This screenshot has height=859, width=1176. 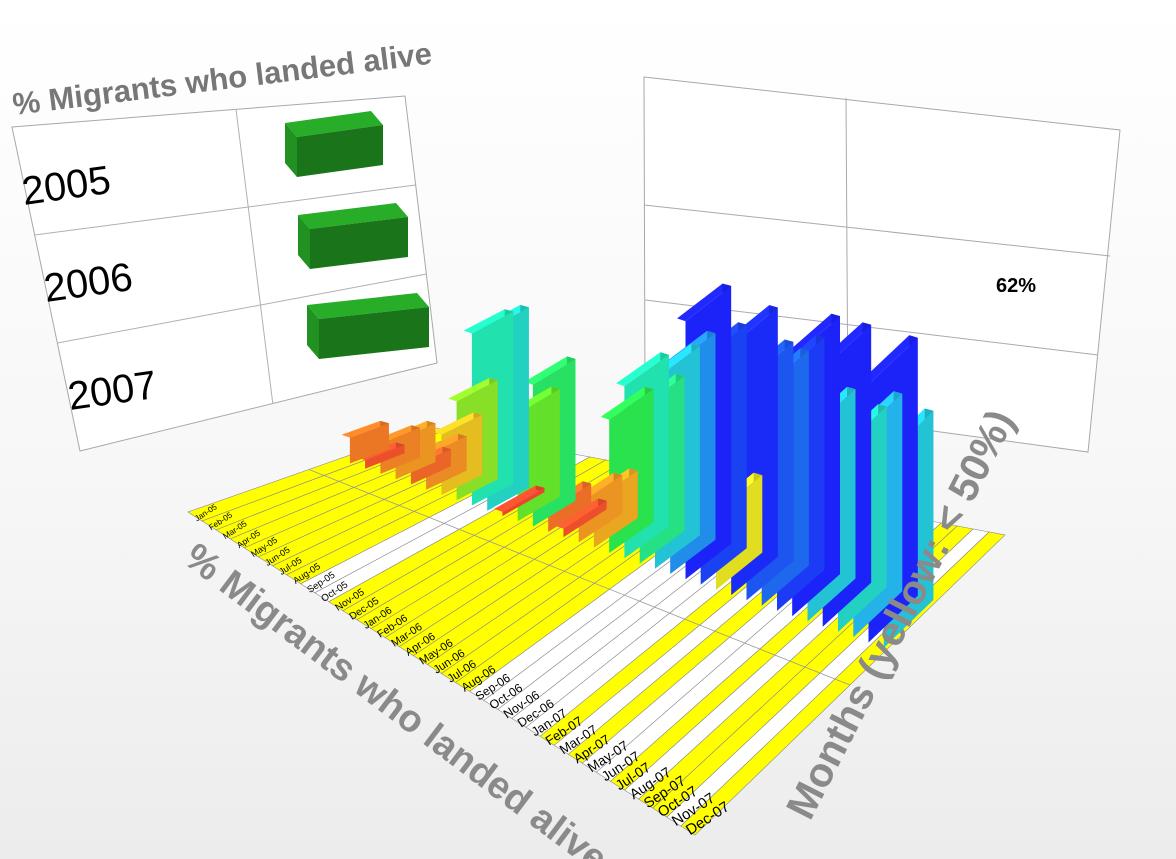 I want to click on back-wall-gridline, so click(x=877, y=230).